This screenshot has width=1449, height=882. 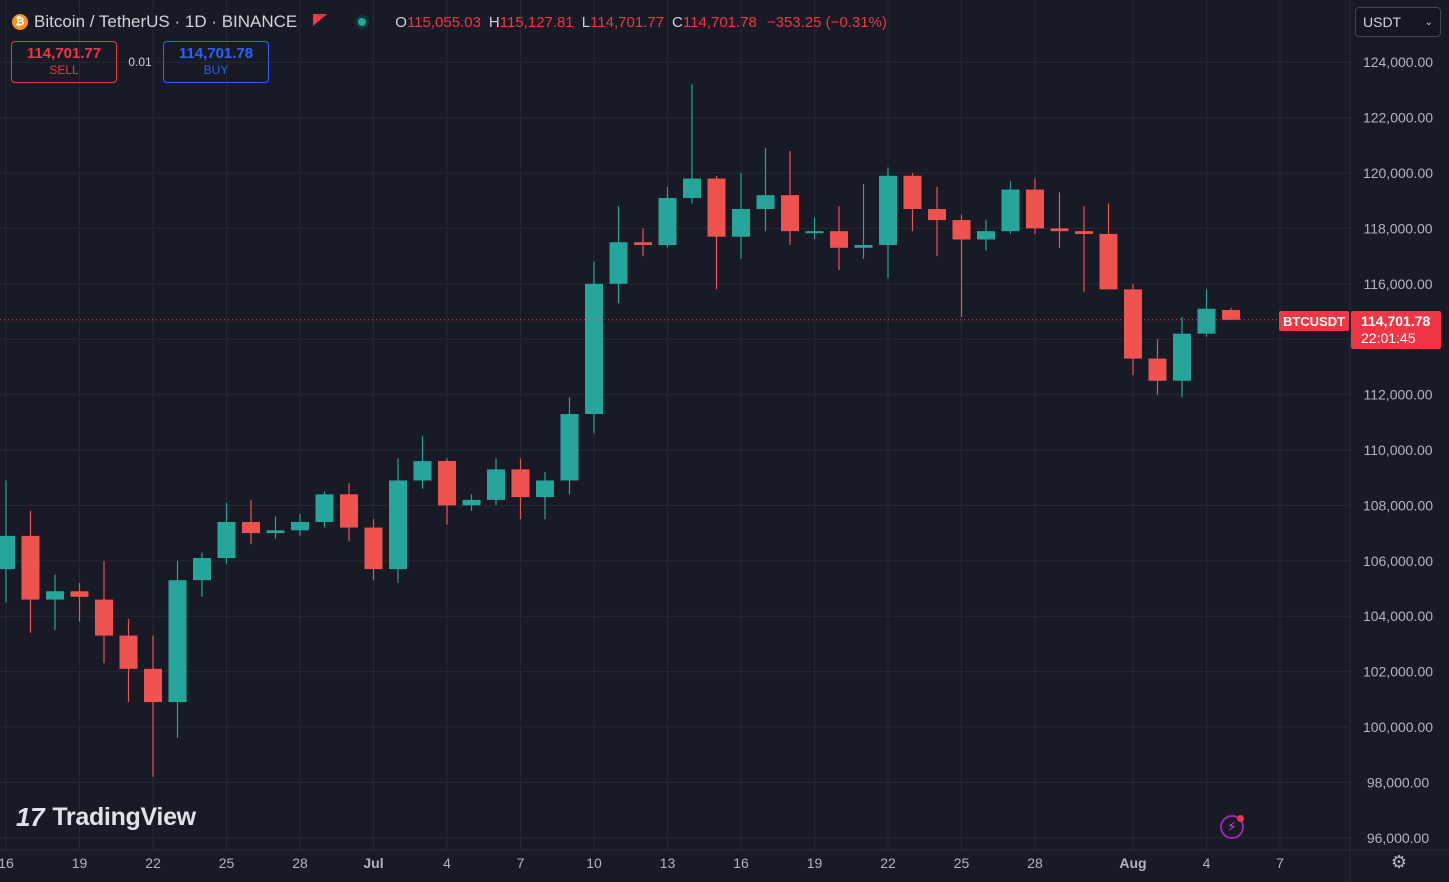 I want to click on tradingview-logo-text: TradingView, so click(x=124, y=817).